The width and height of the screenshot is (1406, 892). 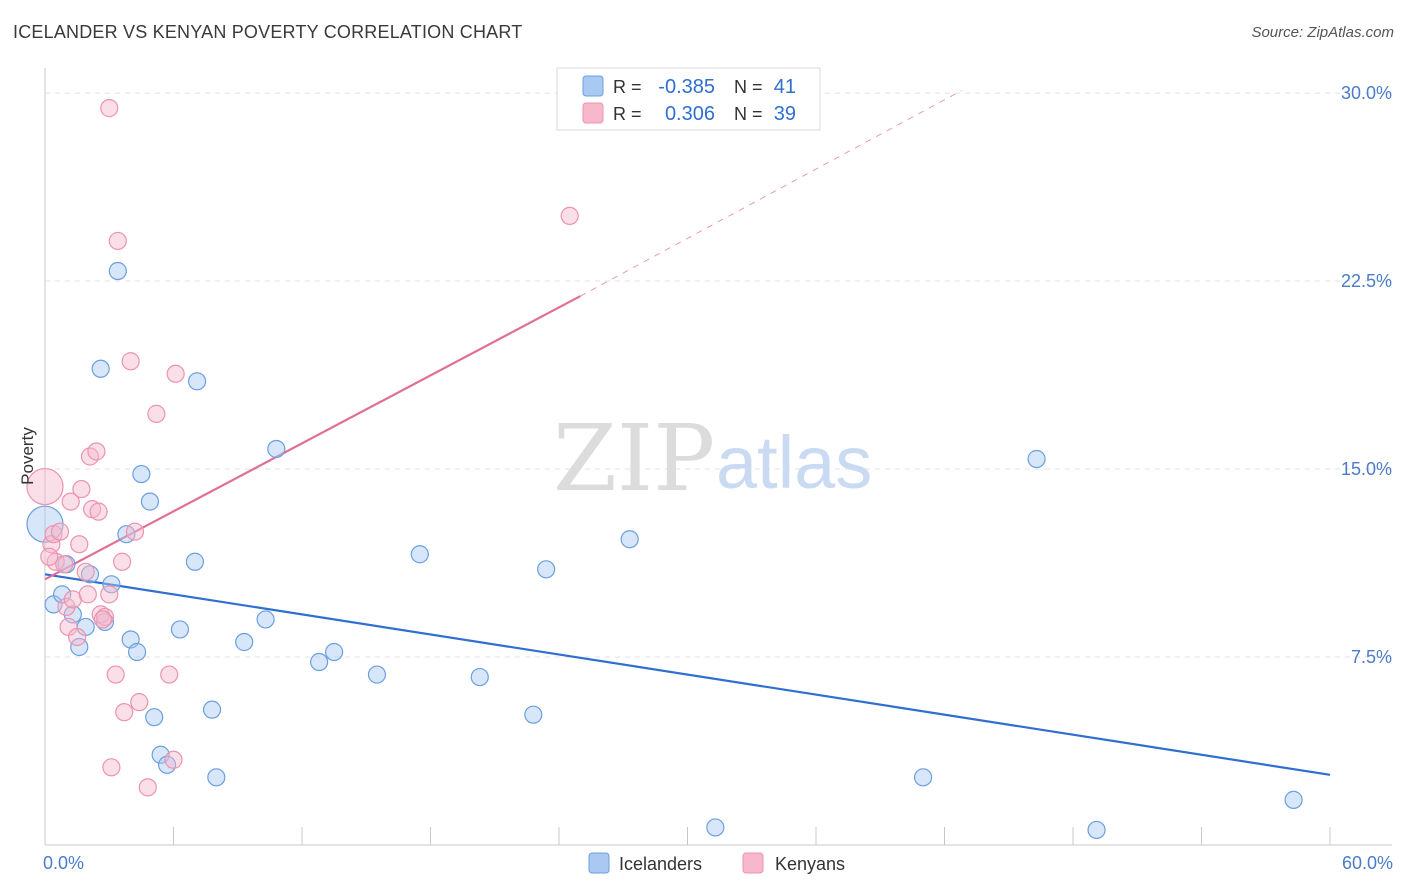 I want to click on n-label-icelanders: N =, so click(x=748, y=87).